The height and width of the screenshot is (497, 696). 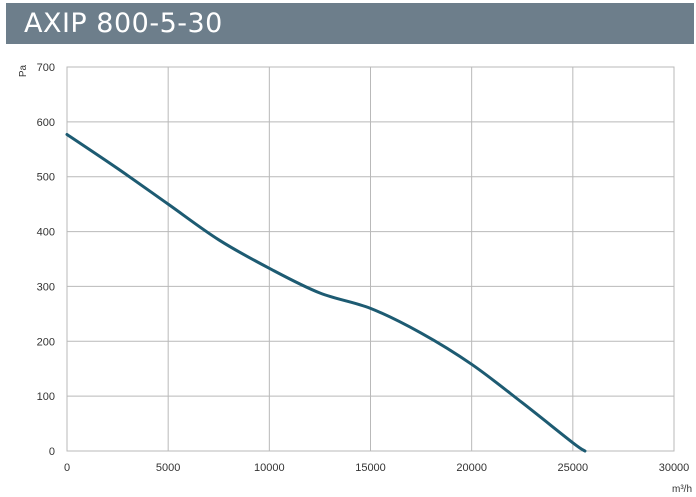 I want to click on y-tick-label: 500, so click(x=46, y=178).